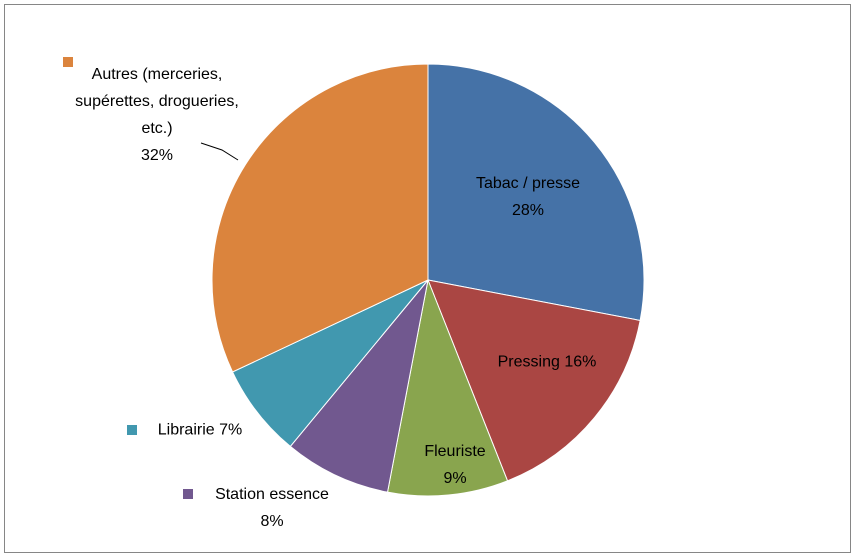  I want to click on data-label: Fleuriste 9%, so click(455, 465).